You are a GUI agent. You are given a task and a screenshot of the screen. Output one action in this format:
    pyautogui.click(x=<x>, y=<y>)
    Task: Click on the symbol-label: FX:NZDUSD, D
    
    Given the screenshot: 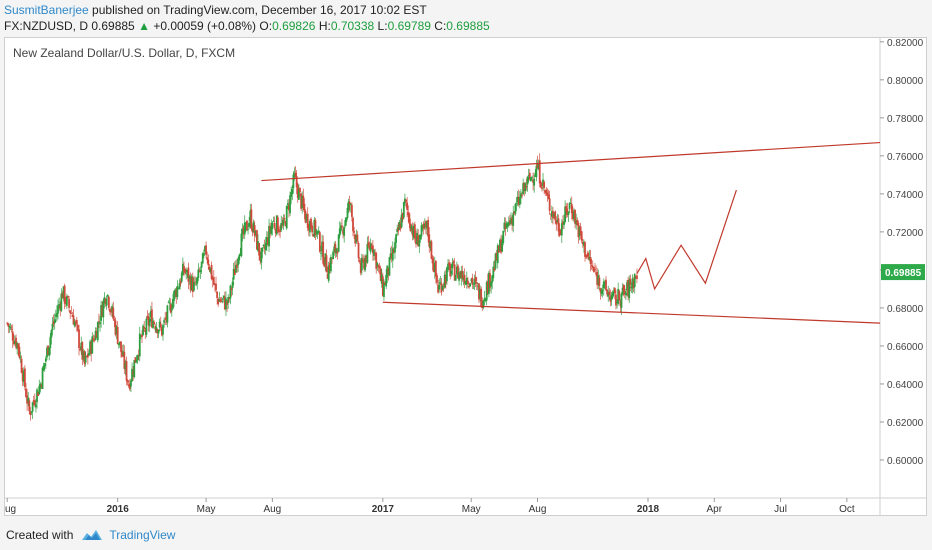 What is the action you would take?
    pyautogui.click(x=46, y=26)
    